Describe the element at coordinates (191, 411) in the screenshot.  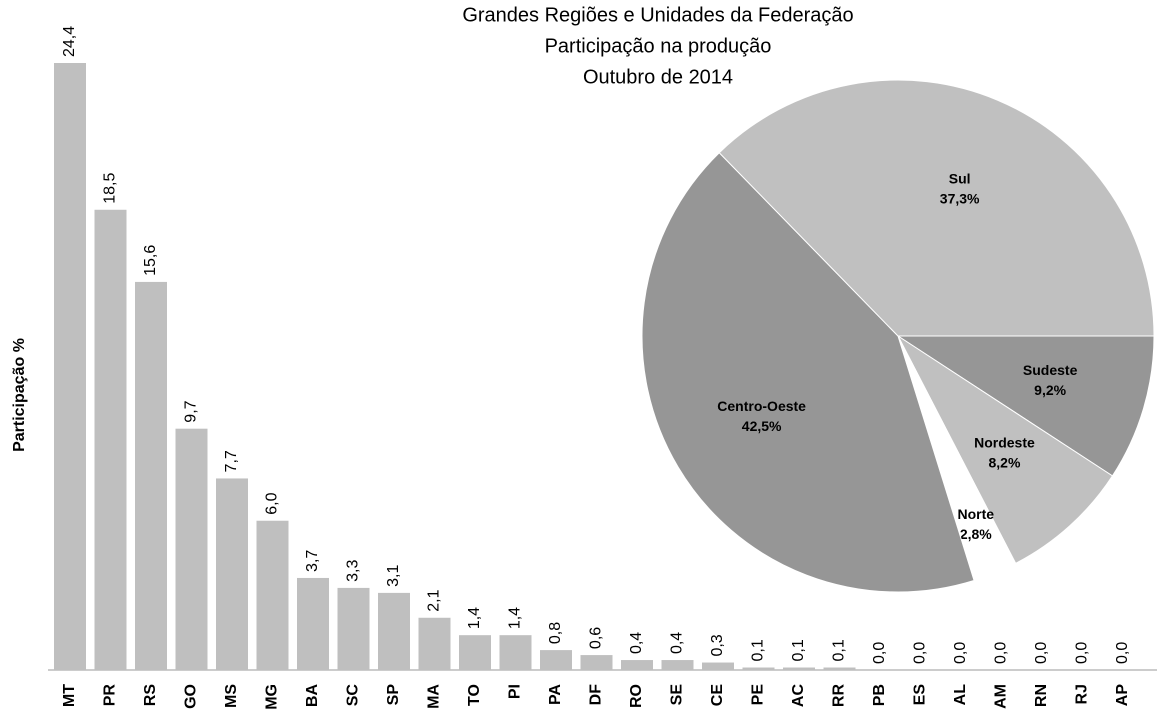
I see `value-label: 9,7` at that location.